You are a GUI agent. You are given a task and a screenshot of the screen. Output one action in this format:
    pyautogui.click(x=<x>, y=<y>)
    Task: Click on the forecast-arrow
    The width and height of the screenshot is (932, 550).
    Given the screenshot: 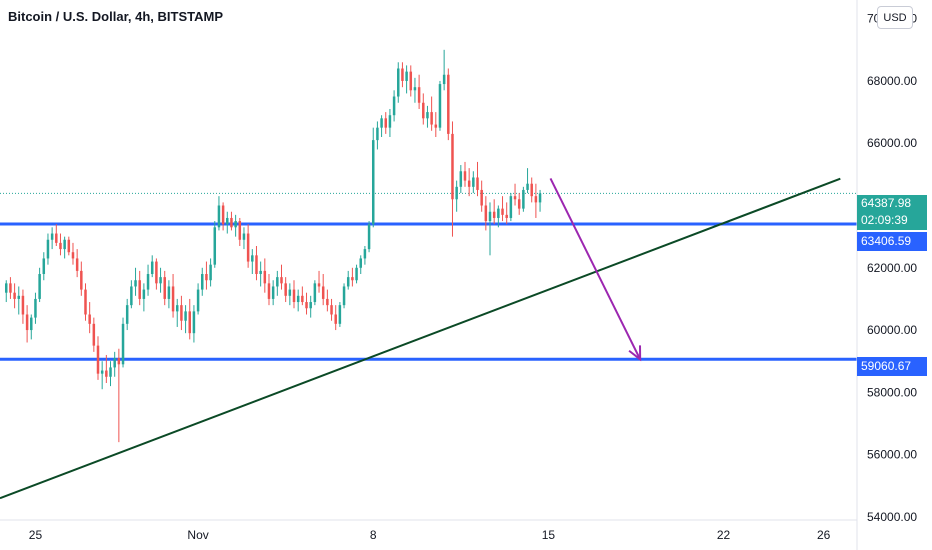 What is the action you would take?
    pyautogui.click(x=595, y=268)
    